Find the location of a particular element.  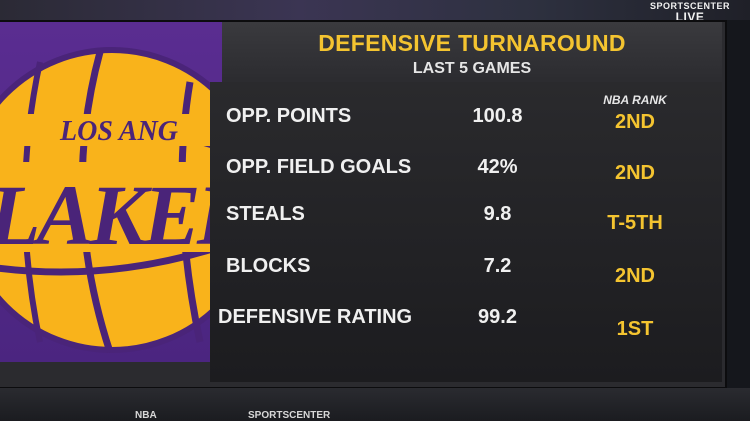

network-name: SPORTSCENTER is located at coordinates (689, 6).